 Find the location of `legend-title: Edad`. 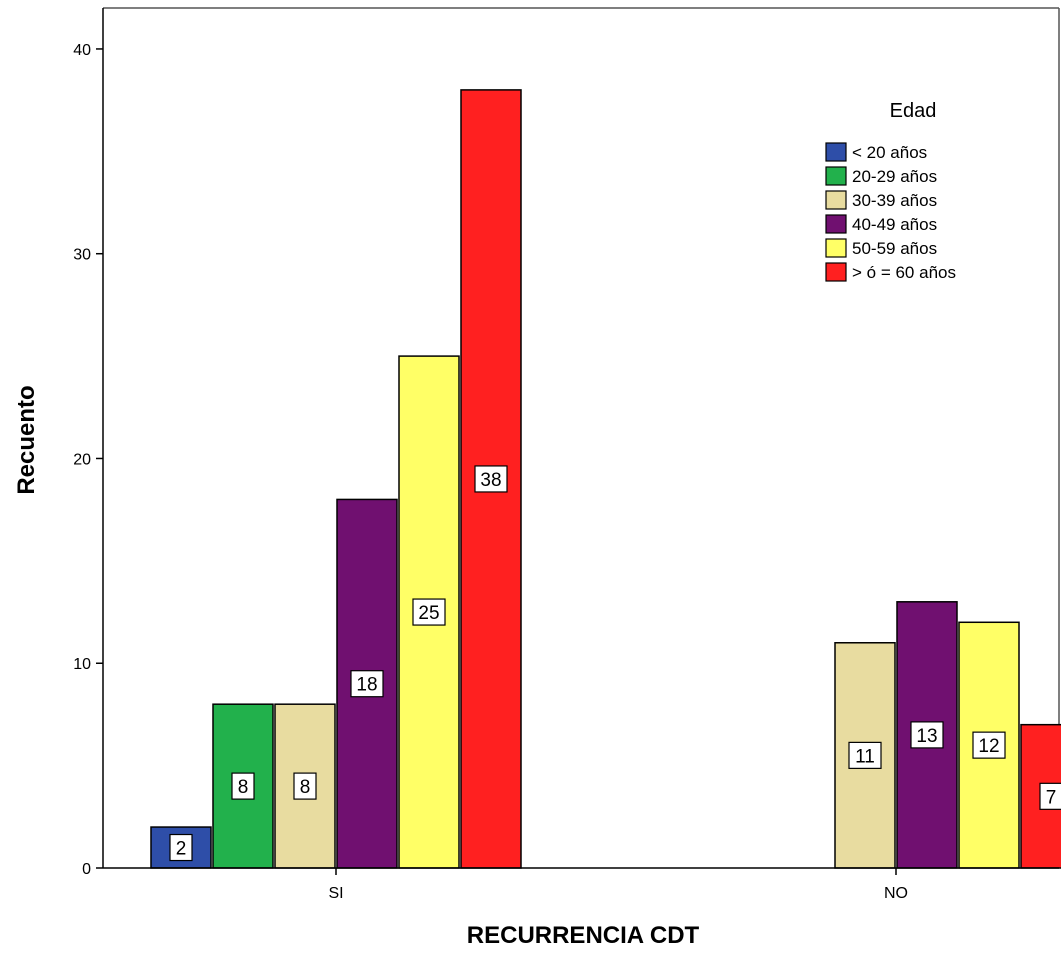

legend-title: Edad is located at coordinates (913, 111).